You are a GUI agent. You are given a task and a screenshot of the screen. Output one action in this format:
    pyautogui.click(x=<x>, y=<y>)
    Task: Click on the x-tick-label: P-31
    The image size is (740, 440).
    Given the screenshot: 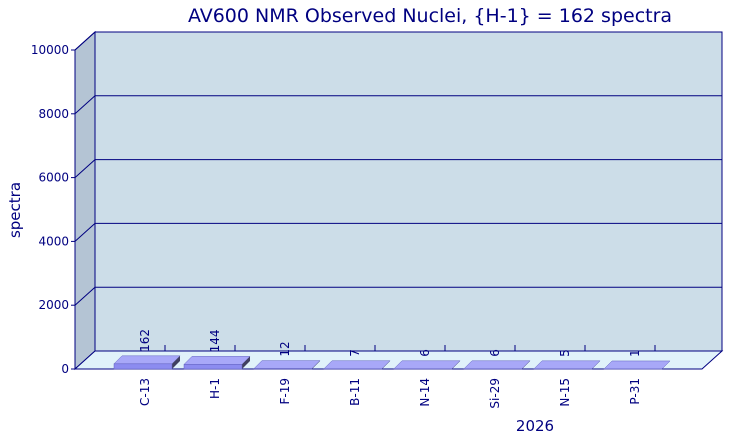 What is the action you would take?
    pyautogui.click(x=635, y=391)
    